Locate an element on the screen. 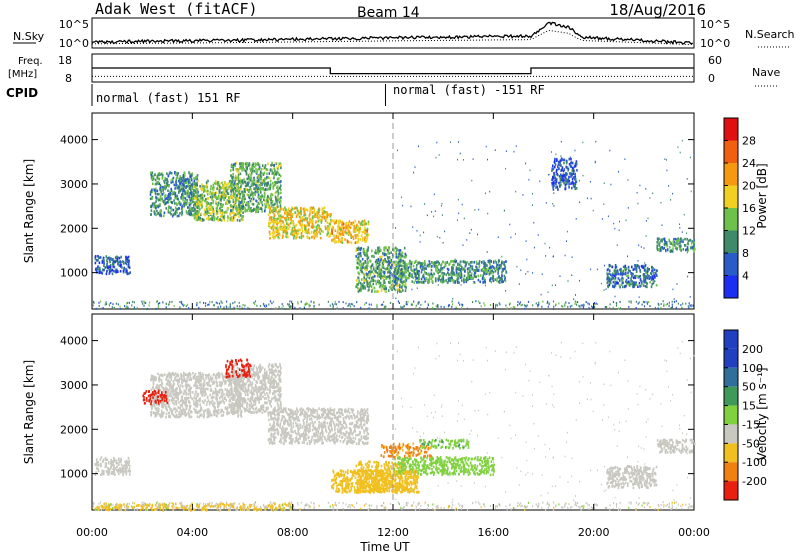  velocity-cell is located at coordinates (210, 395).